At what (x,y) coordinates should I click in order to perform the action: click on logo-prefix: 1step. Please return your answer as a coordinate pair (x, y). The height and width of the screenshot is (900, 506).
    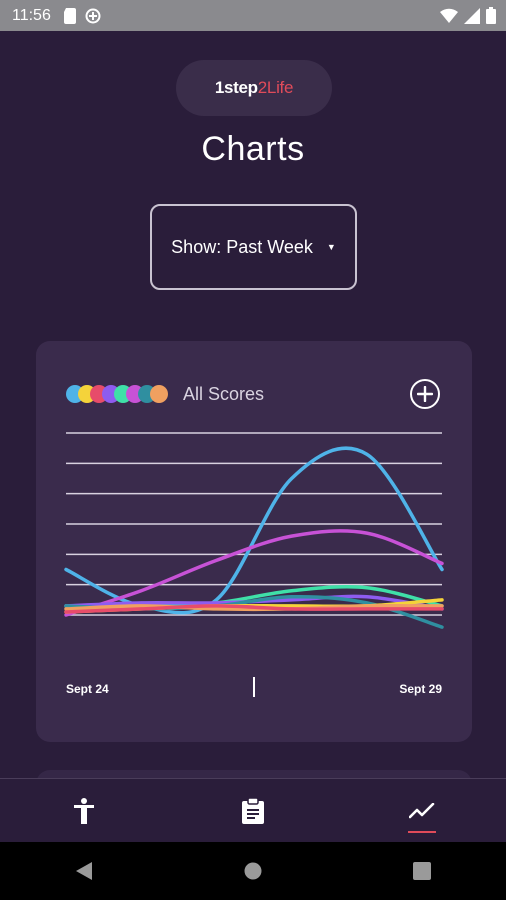
    Looking at the image, I should click on (236, 87).